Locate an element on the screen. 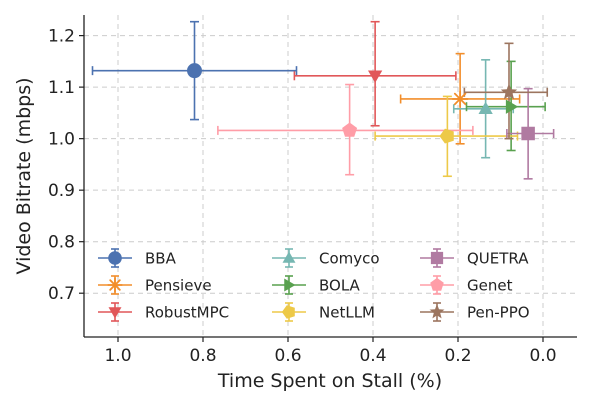  legend-marker-comyco is located at coordinates (289, 257).